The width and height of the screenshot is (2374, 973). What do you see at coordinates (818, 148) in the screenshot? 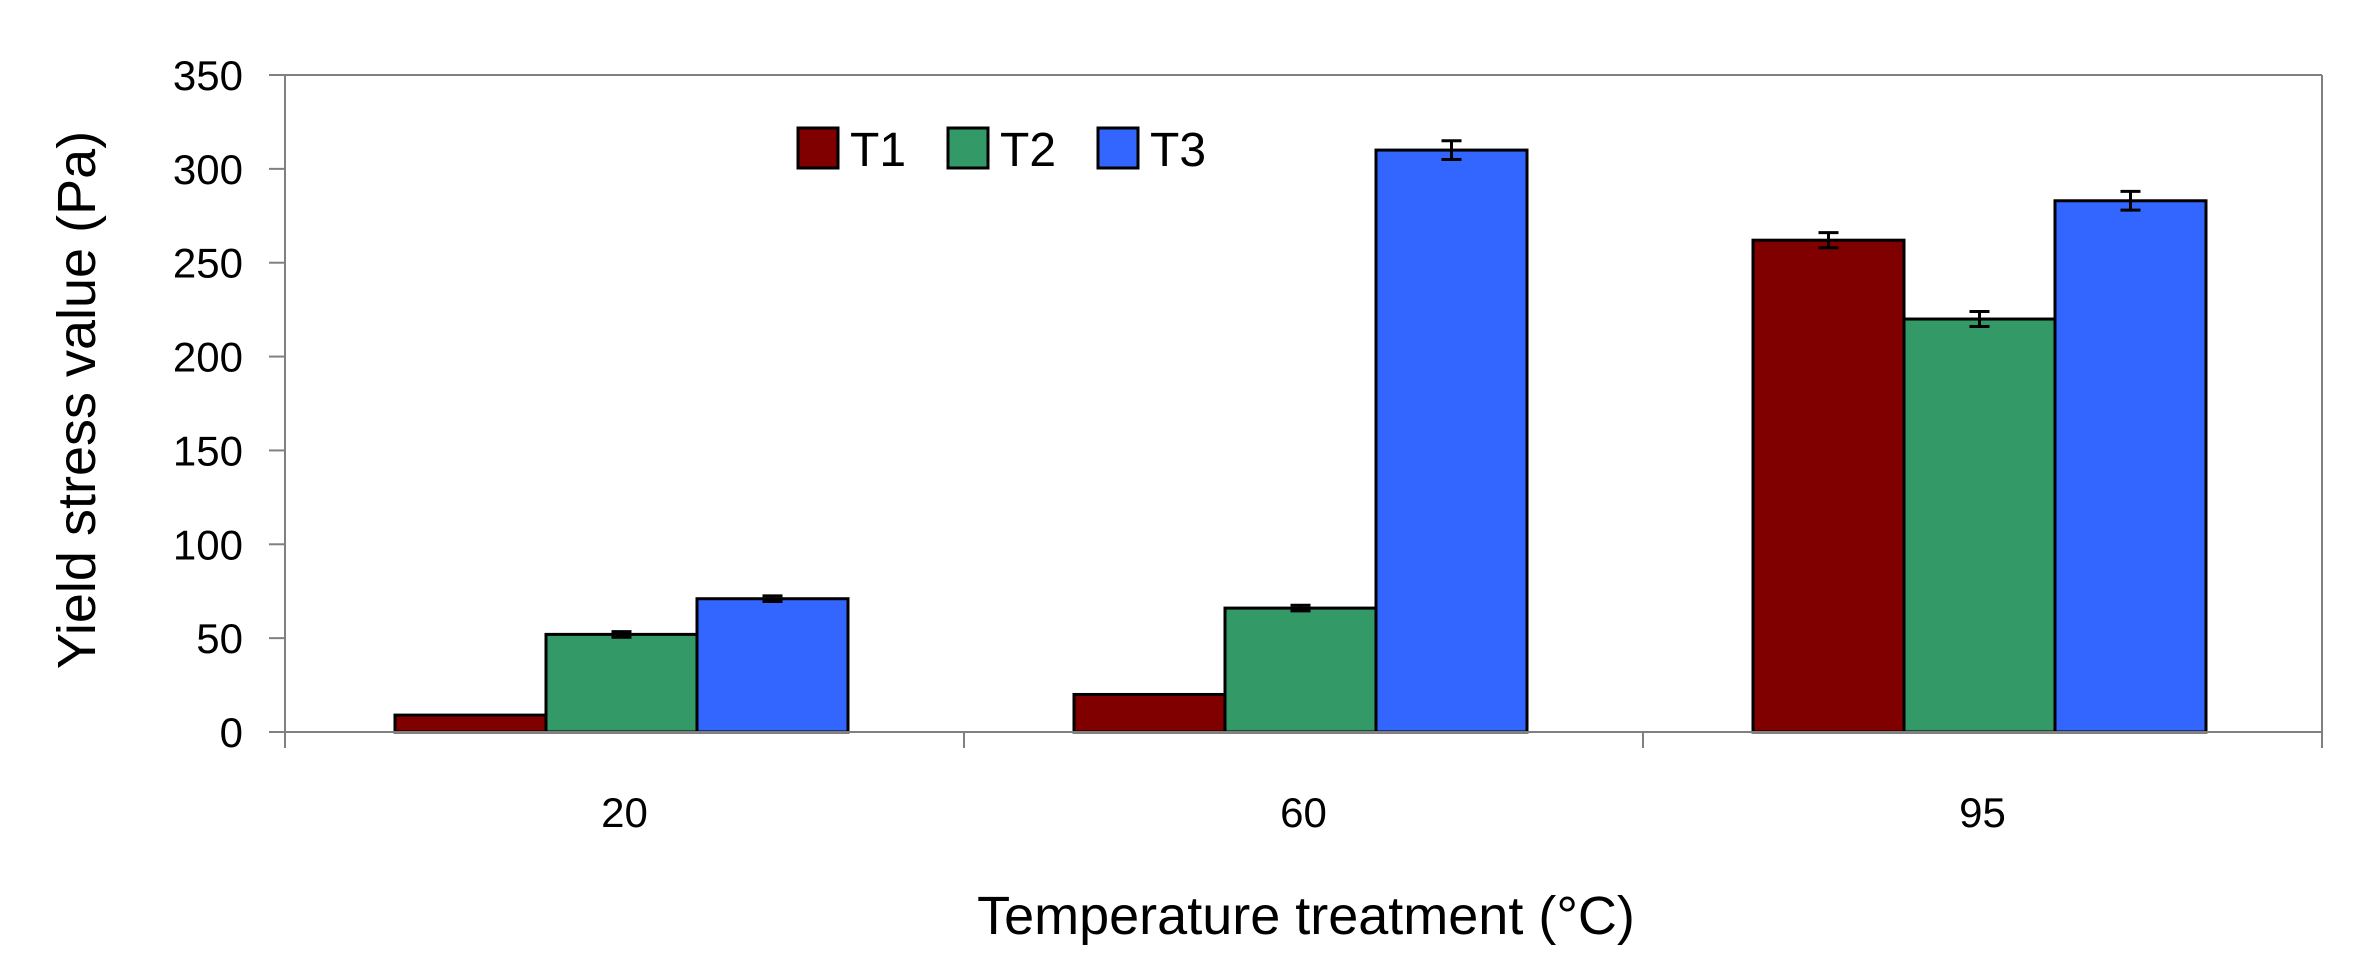
I see `legend-swatch-t1` at bounding box center [818, 148].